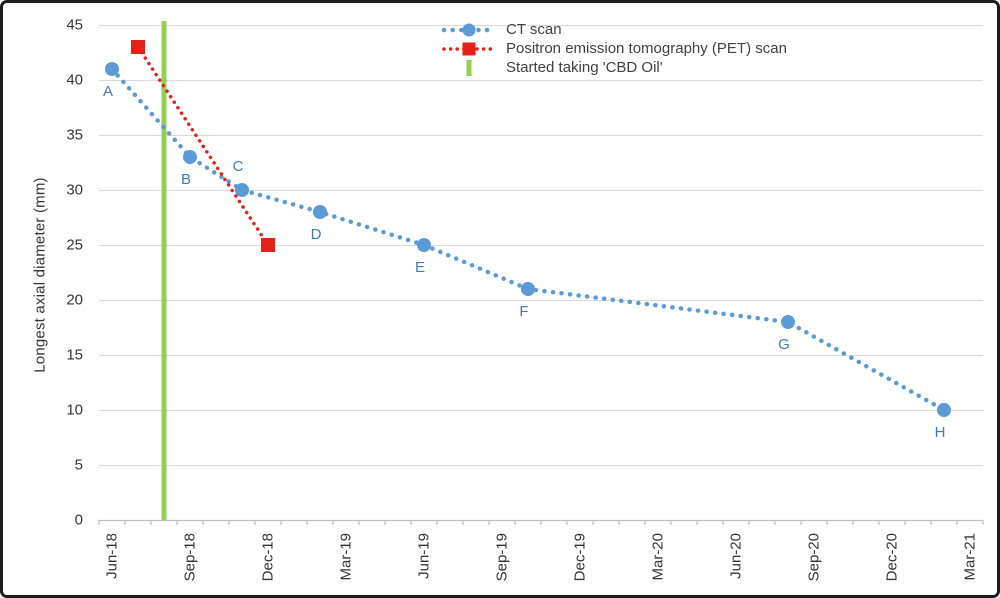 Image resolution: width=1000 pixels, height=598 pixels. What do you see at coordinates (469, 48) in the screenshot?
I see `pet-scan-legend-marker` at bounding box center [469, 48].